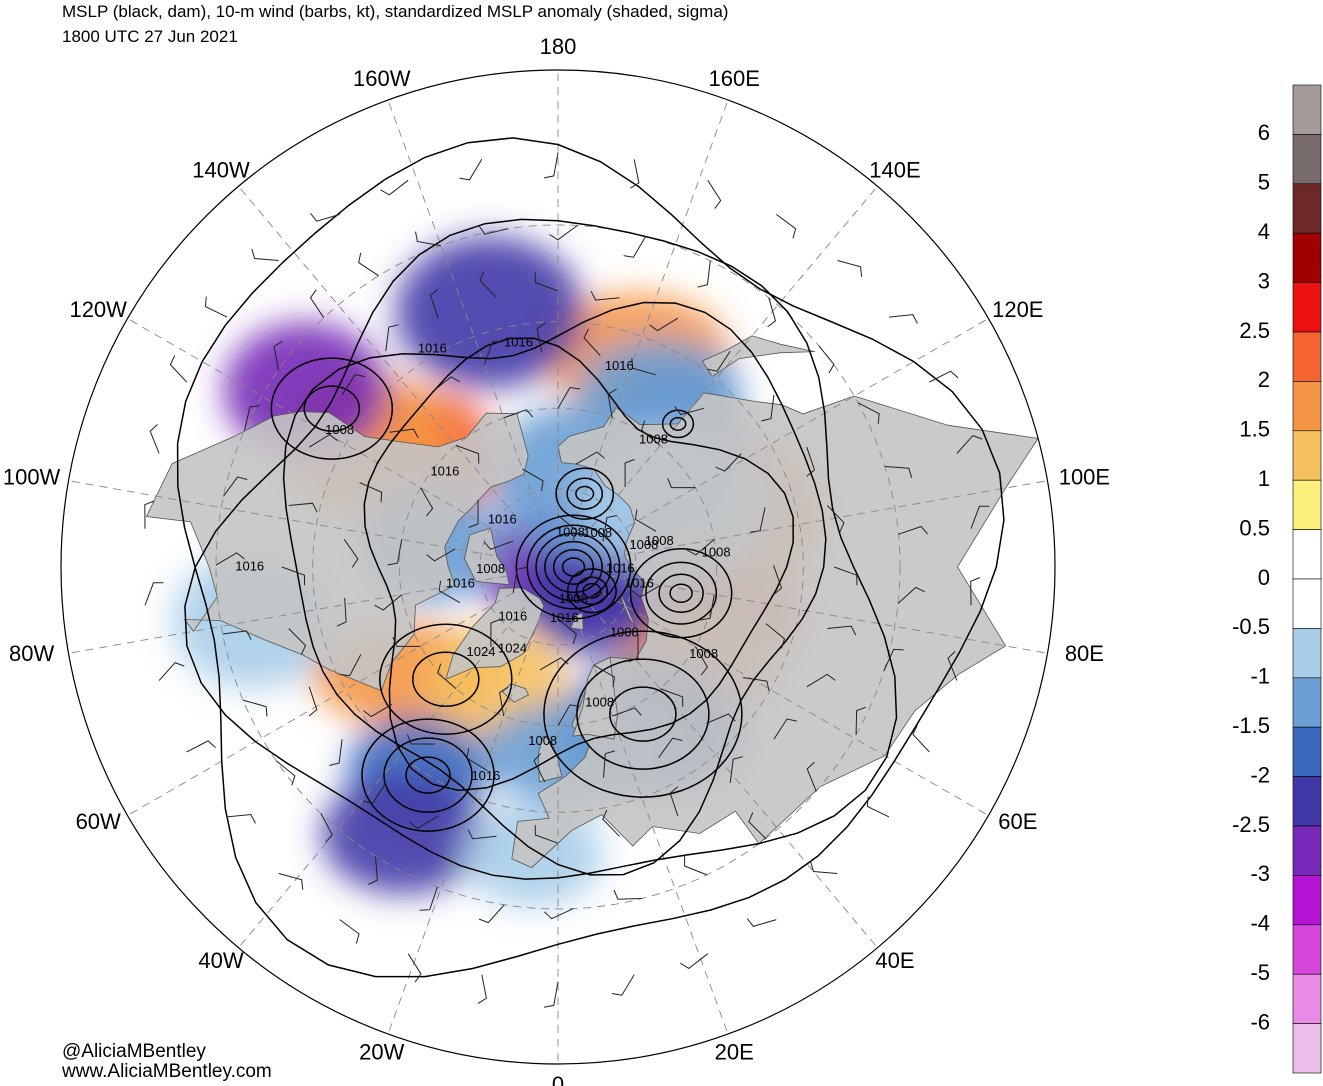 Image resolution: width=1323 pixels, height=1086 pixels. What do you see at coordinates (1251, 626) in the screenshot?
I see `colorbar-label: -0.5` at bounding box center [1251, 626].